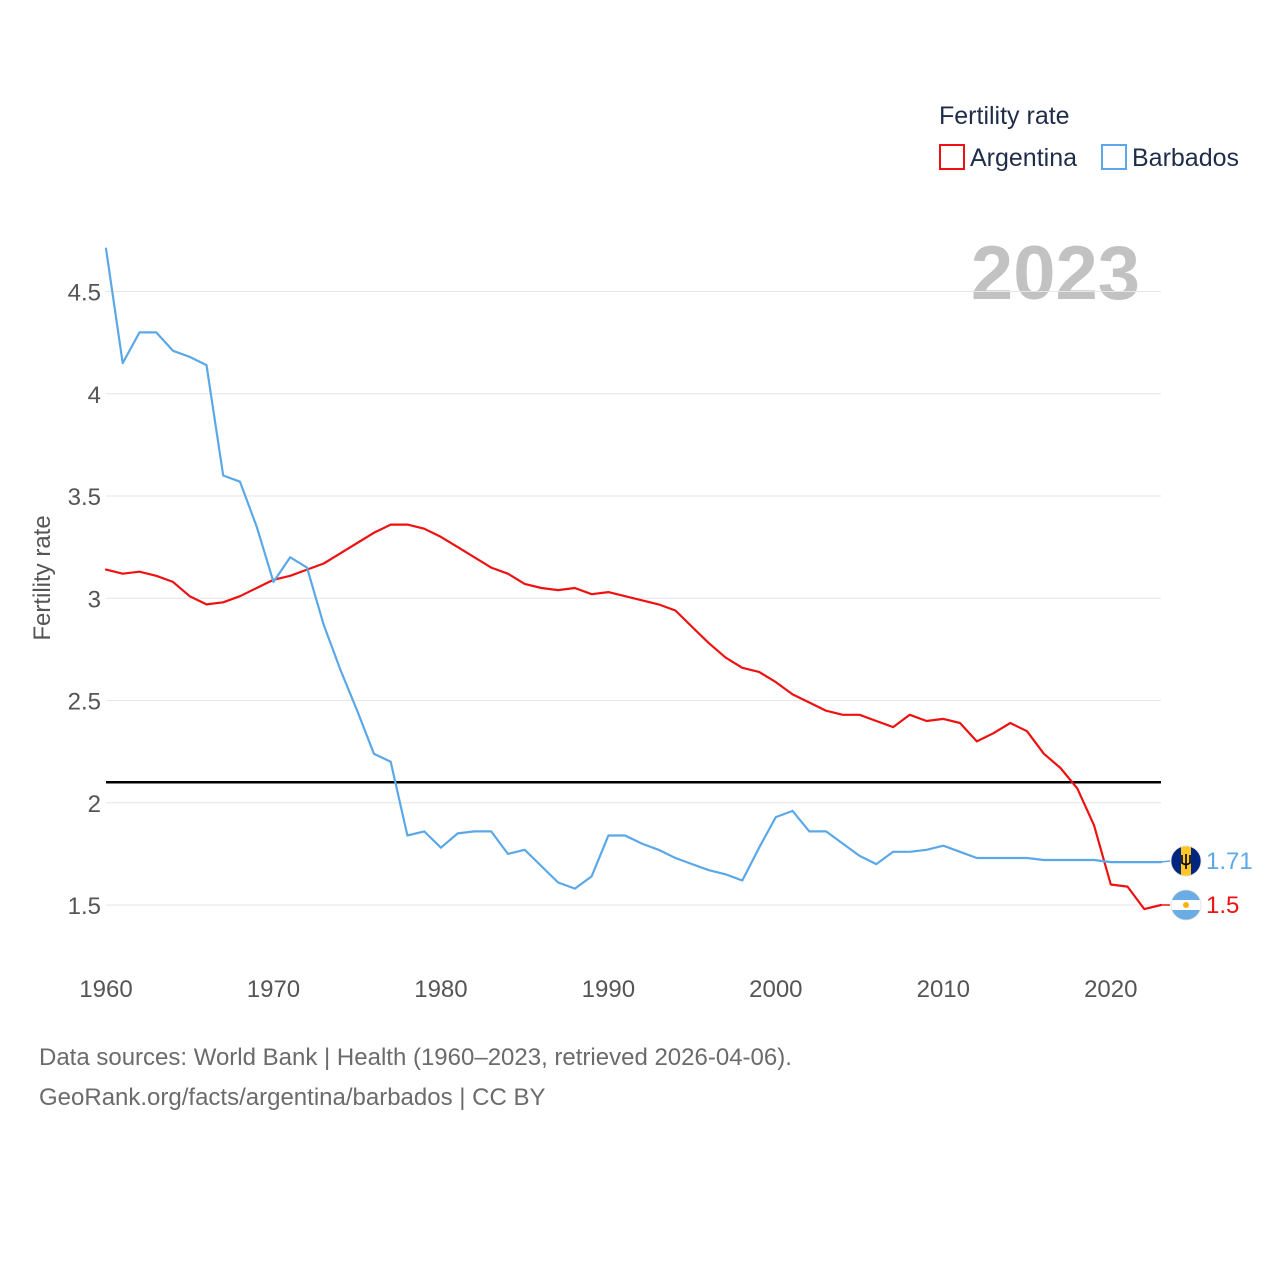 Image resolution: width=1280 pixels, height=1280 pixels. I want to click on x-tick-label: 1990, so click(608, 989).